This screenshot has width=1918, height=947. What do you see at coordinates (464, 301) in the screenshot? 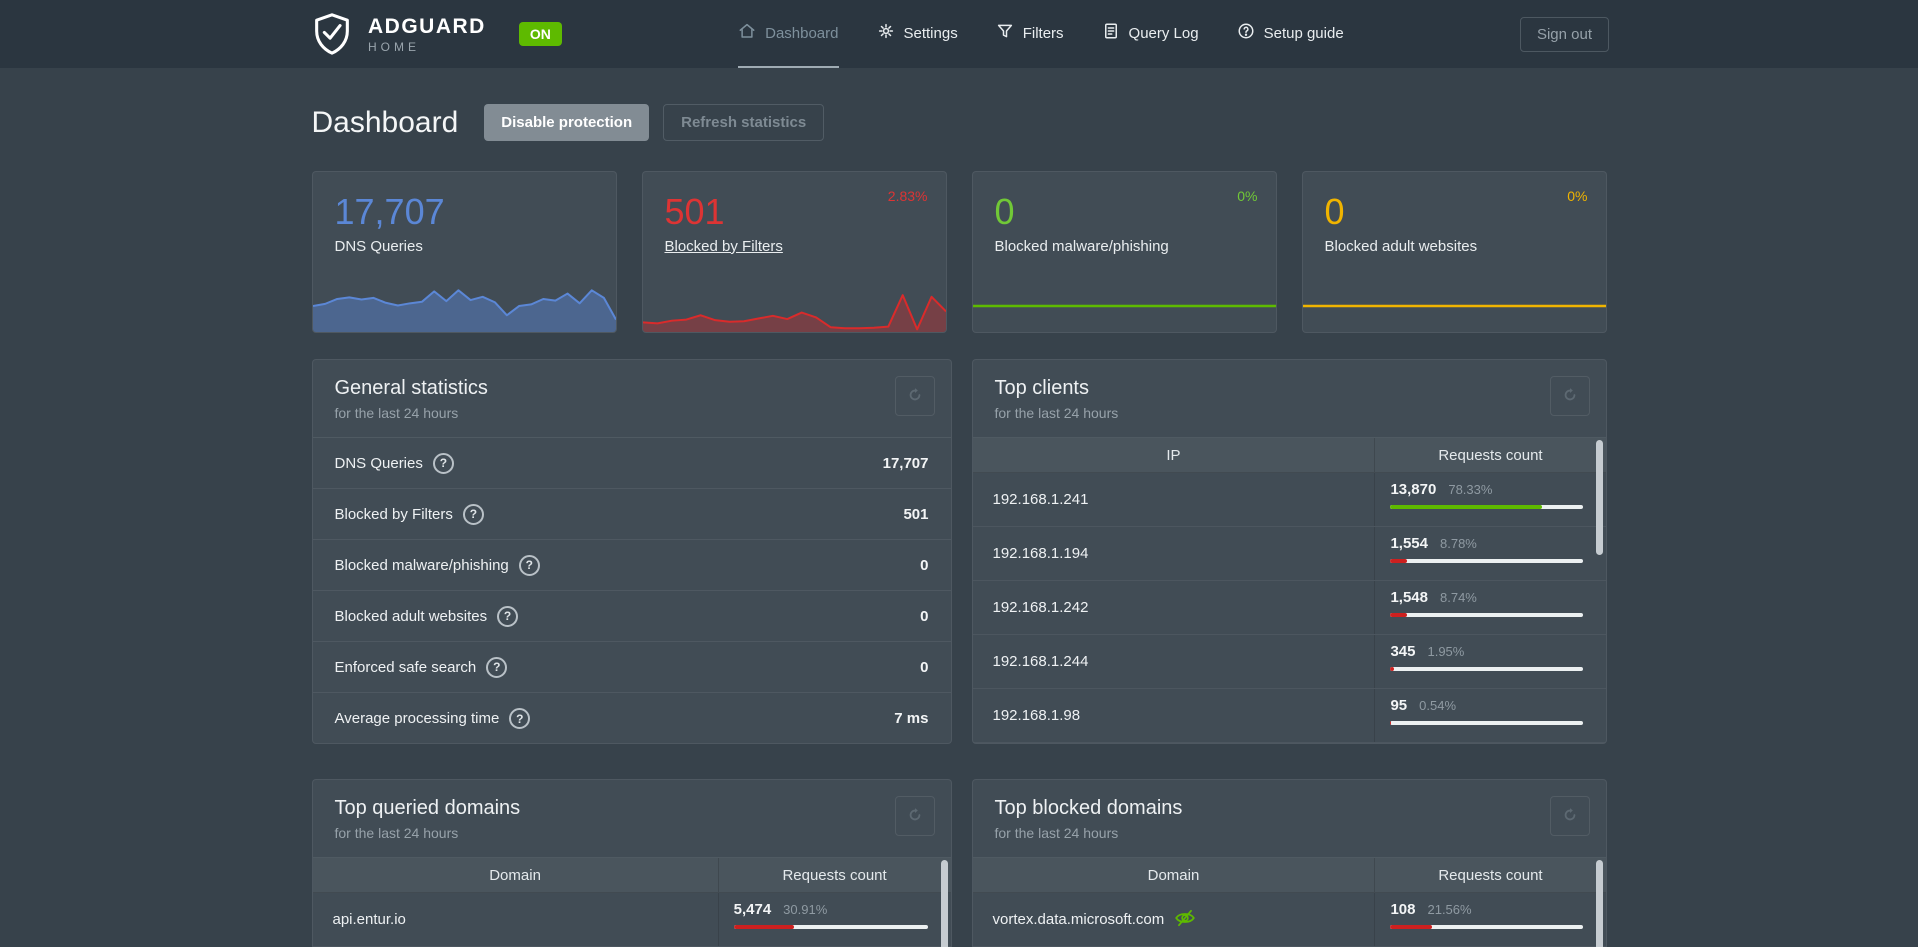
I see `dns-queries-sparkline` at bounding box center [464, 301].